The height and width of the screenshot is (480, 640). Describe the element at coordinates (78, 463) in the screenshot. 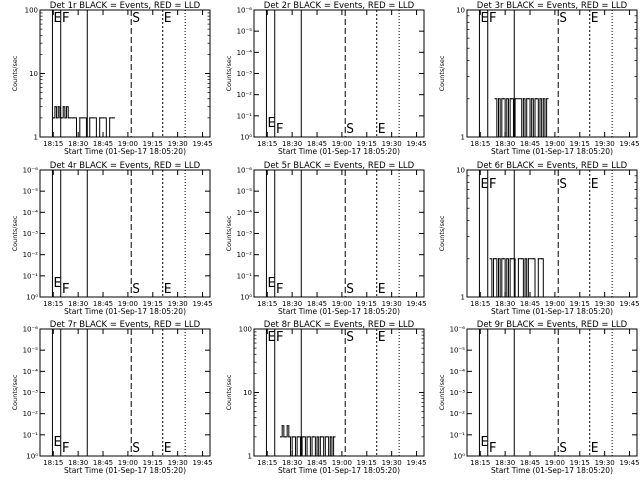

I see `x-tick-label: 18:30` at that location.